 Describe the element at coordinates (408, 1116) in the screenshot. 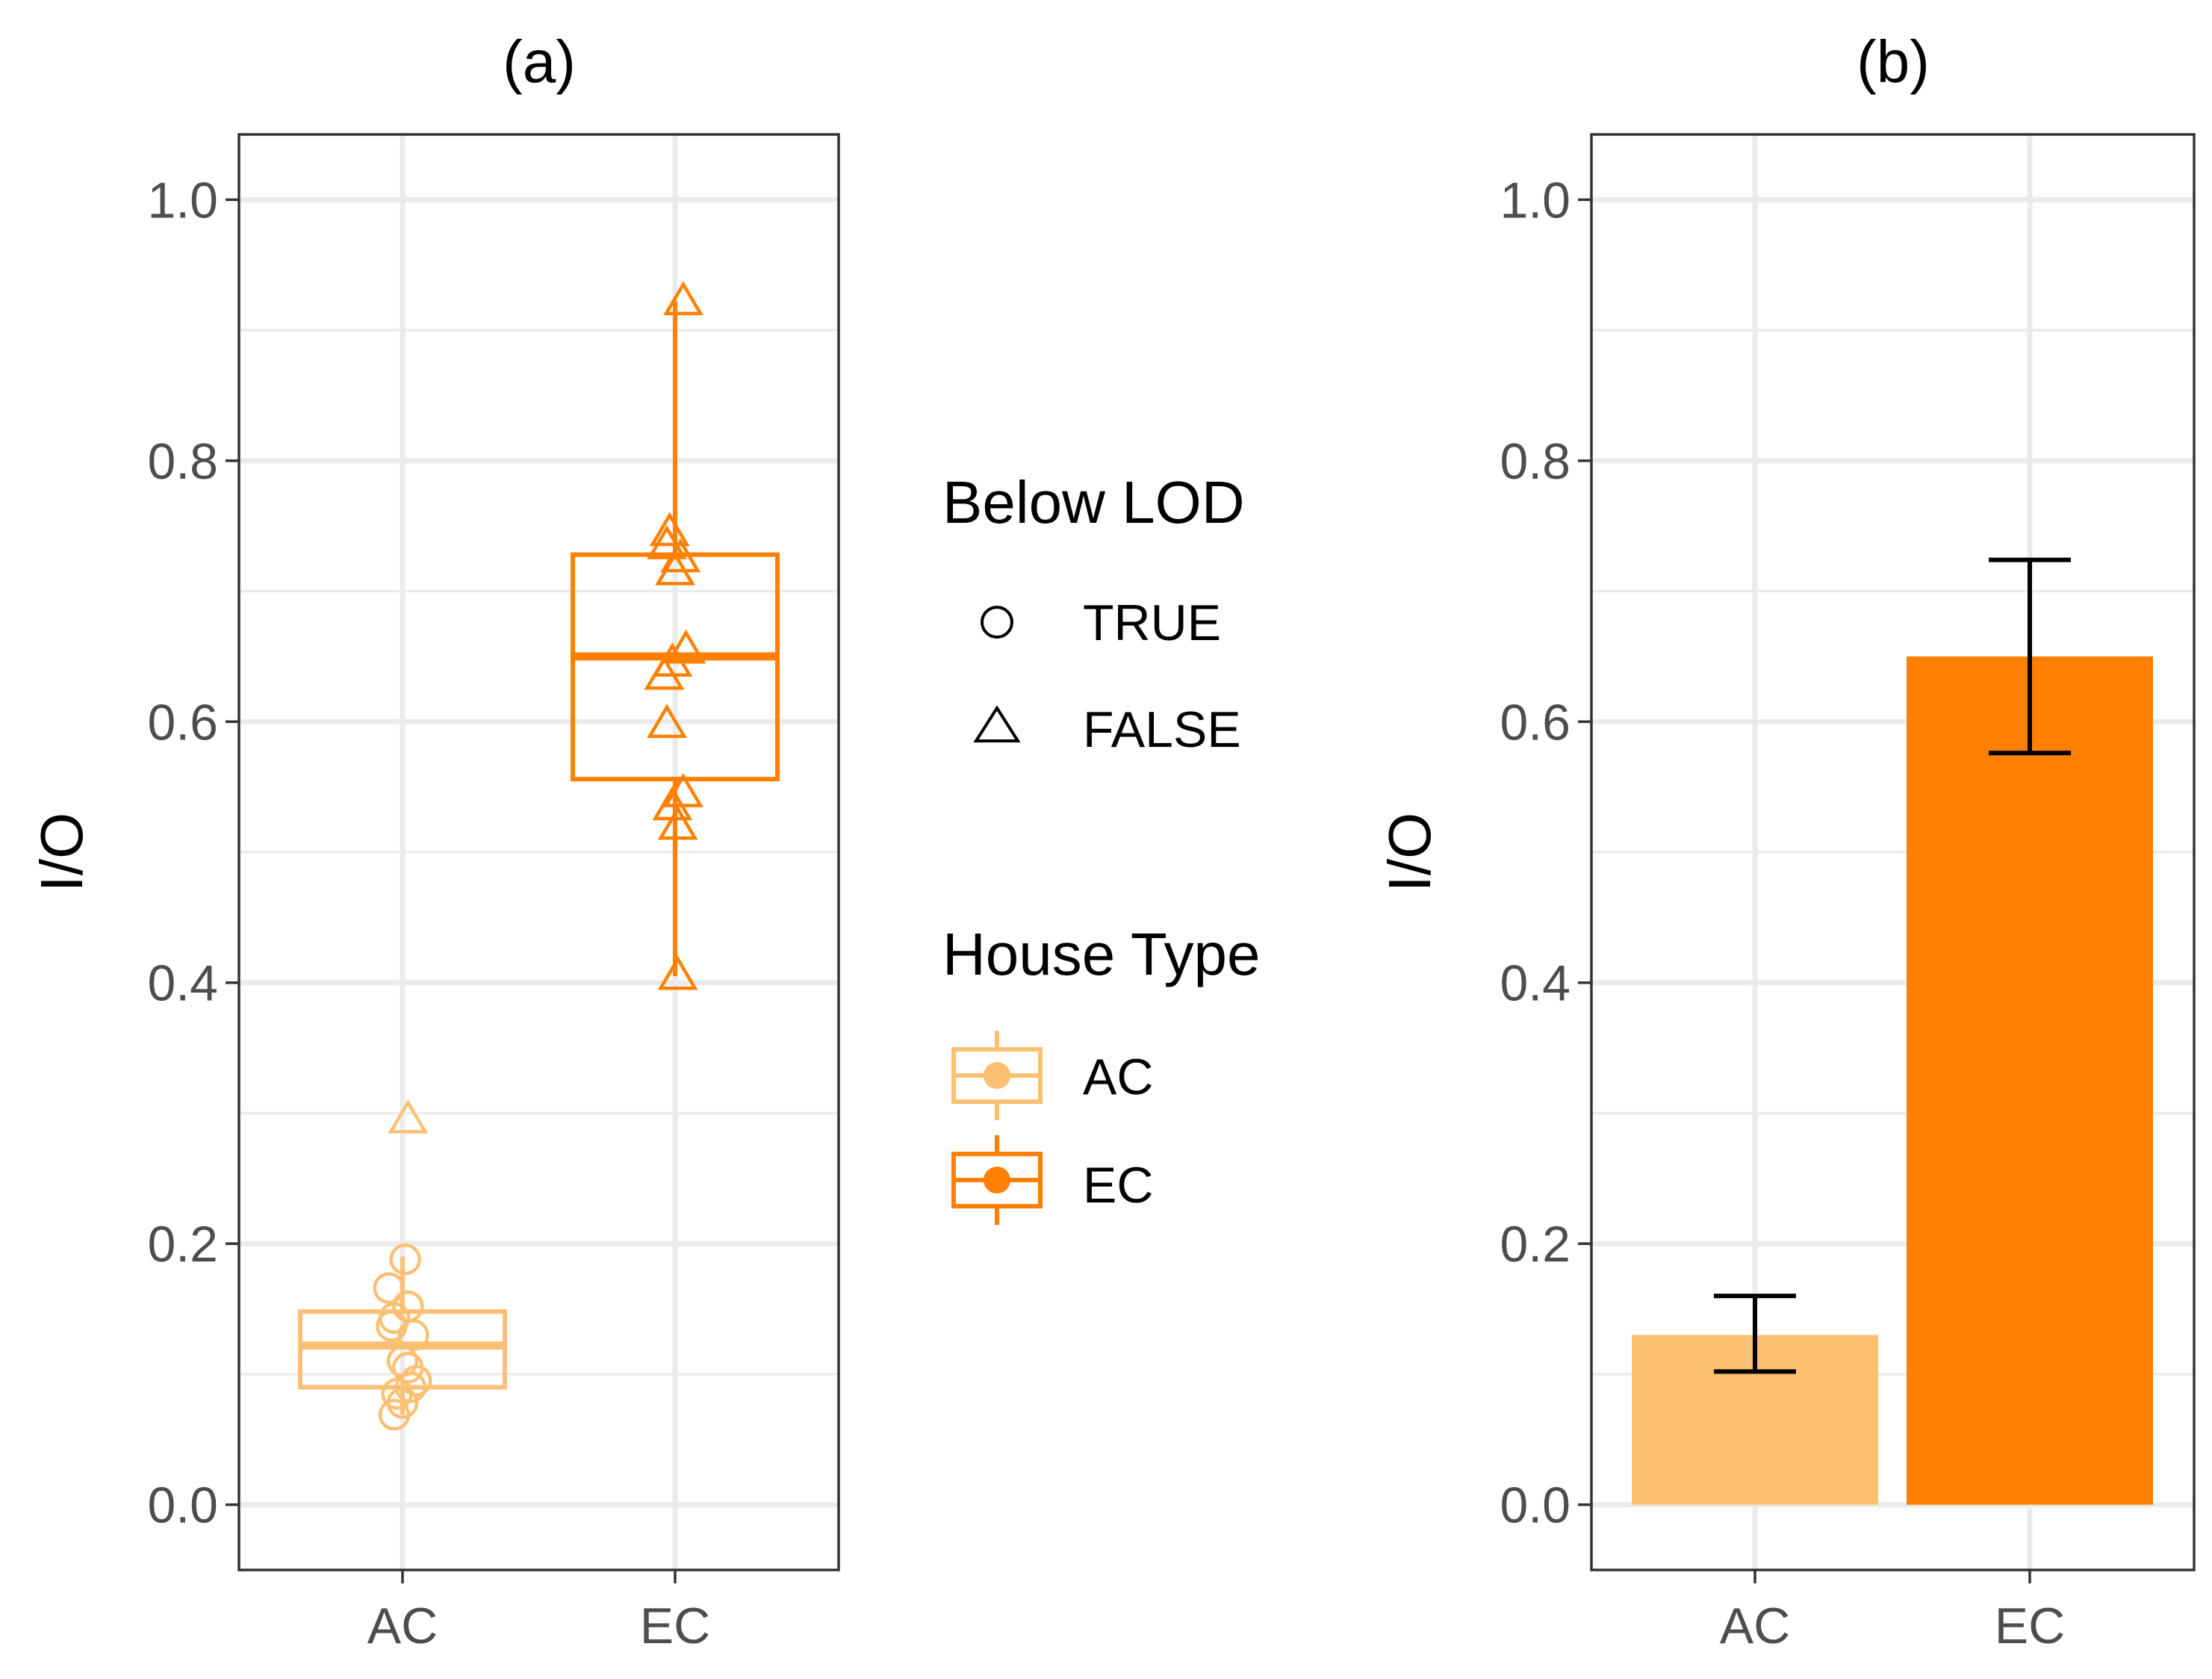

I see `point-triangle-ac` at that location.